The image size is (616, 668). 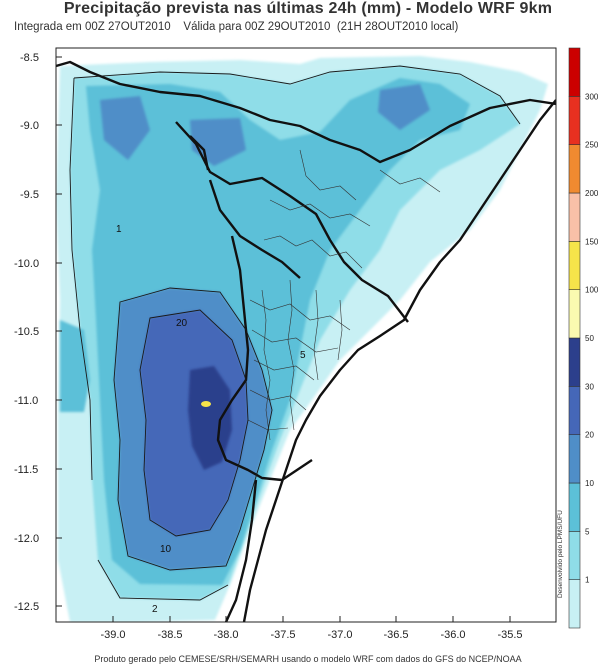 What do you see at coordinates (254, 229) in the screenshot?
I see `border-alagoas-sergipe` at bounding box center [254, 229].